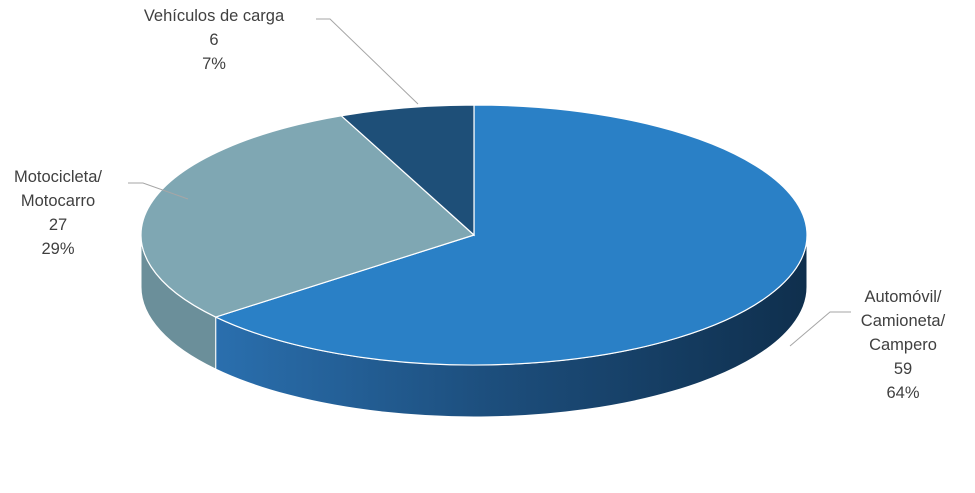 The width and height of the screenshot is (975, 493). What do you see at coordinates (214, 64) in the screenshot?
I see `slice-percent-label-2: 7%` at bounding box center [214, 64].